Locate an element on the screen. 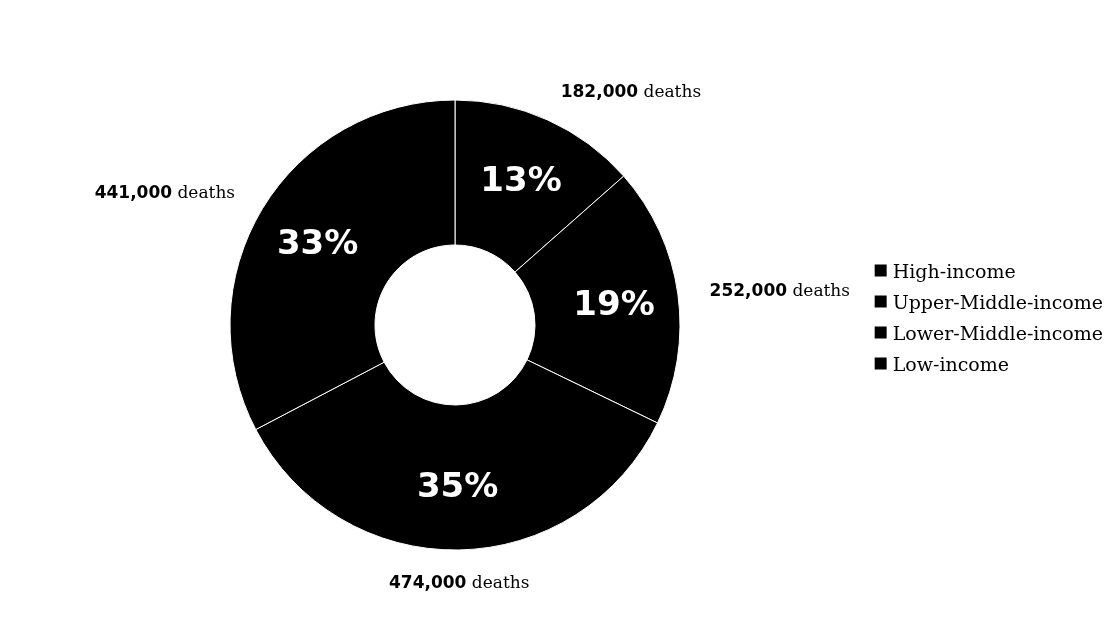 This screenshot has height=634, width=1116. text: 33% is located at coordinates (317, 241).